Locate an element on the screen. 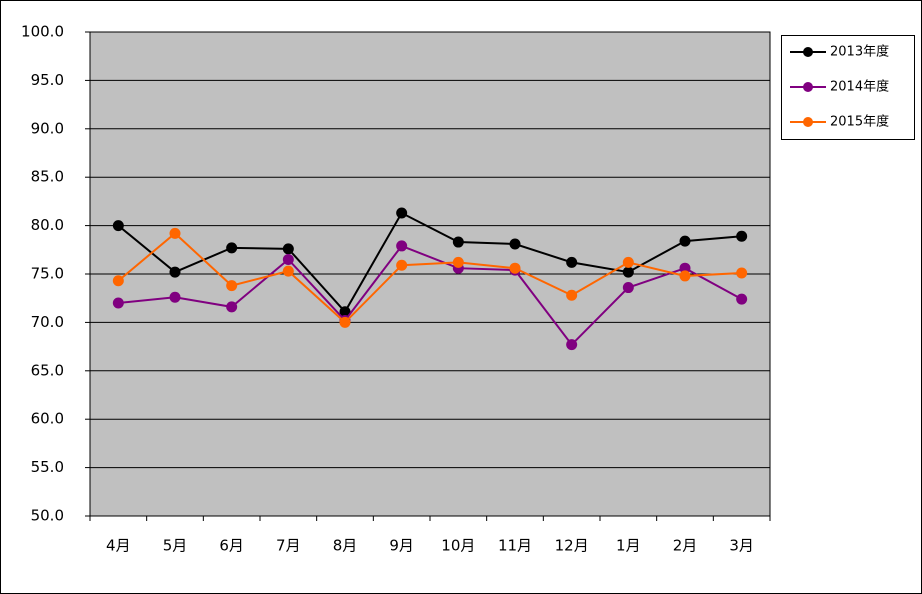  x-tick-label: 7月 is located at coordinates (288, 546).